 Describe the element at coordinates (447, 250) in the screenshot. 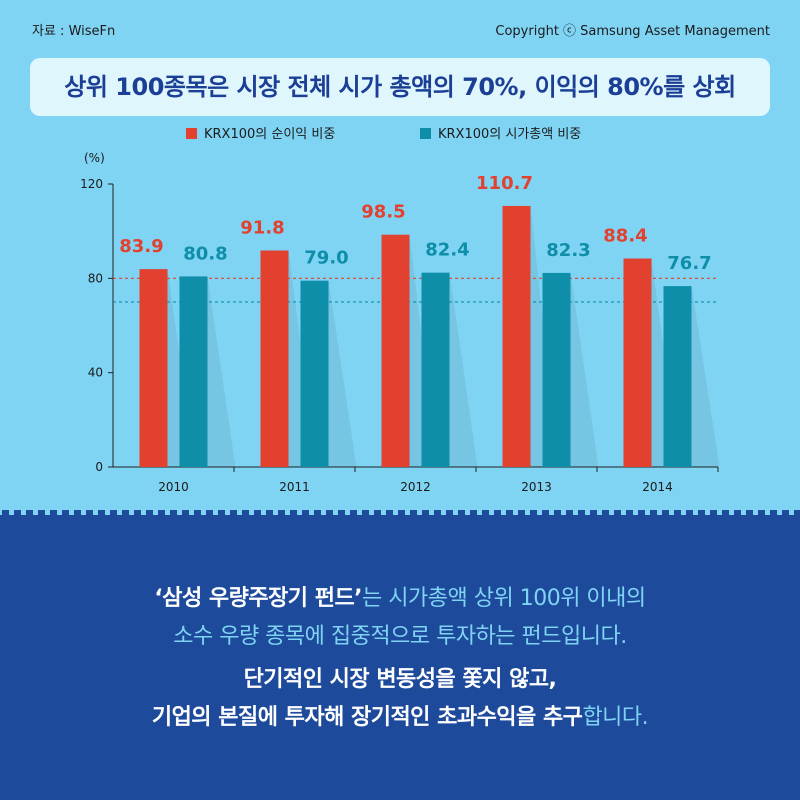

I see `data-label: 82.4` at that location.